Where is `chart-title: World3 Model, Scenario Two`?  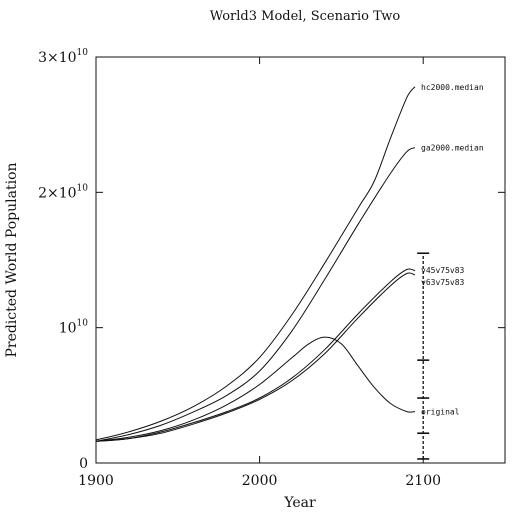 chart-title: World3 Model, Scenario Two is located at coordinates (305, 16).